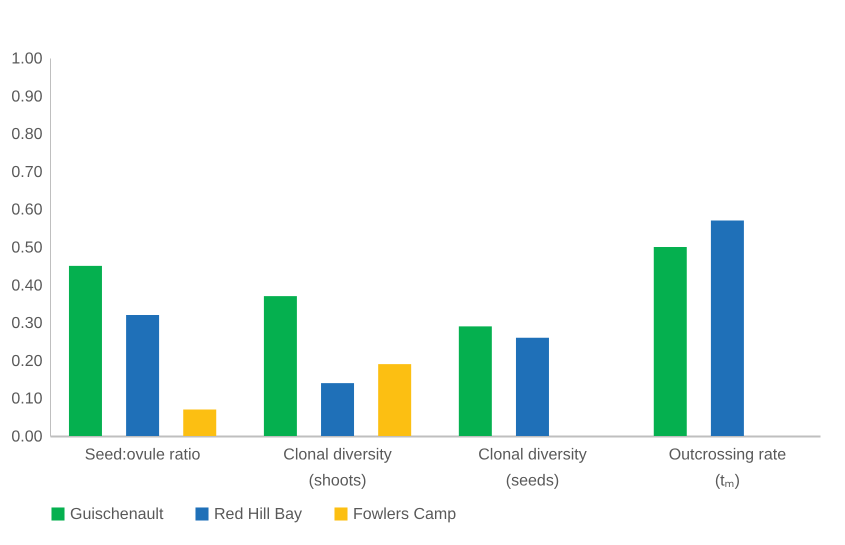 The height and width of the screenshot is (545, 845). What do you see at coordinates (27, 437) in the screenshot?
I see `y-tick-label: 0.00` at bounding box center [27, 437].